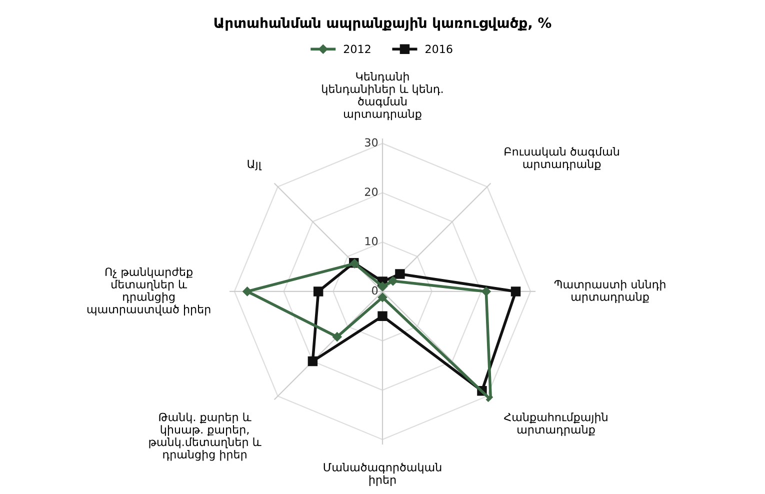 This screenshot has width=765, height=494. I want to click on legend-label: 2012, so click(357, 49).